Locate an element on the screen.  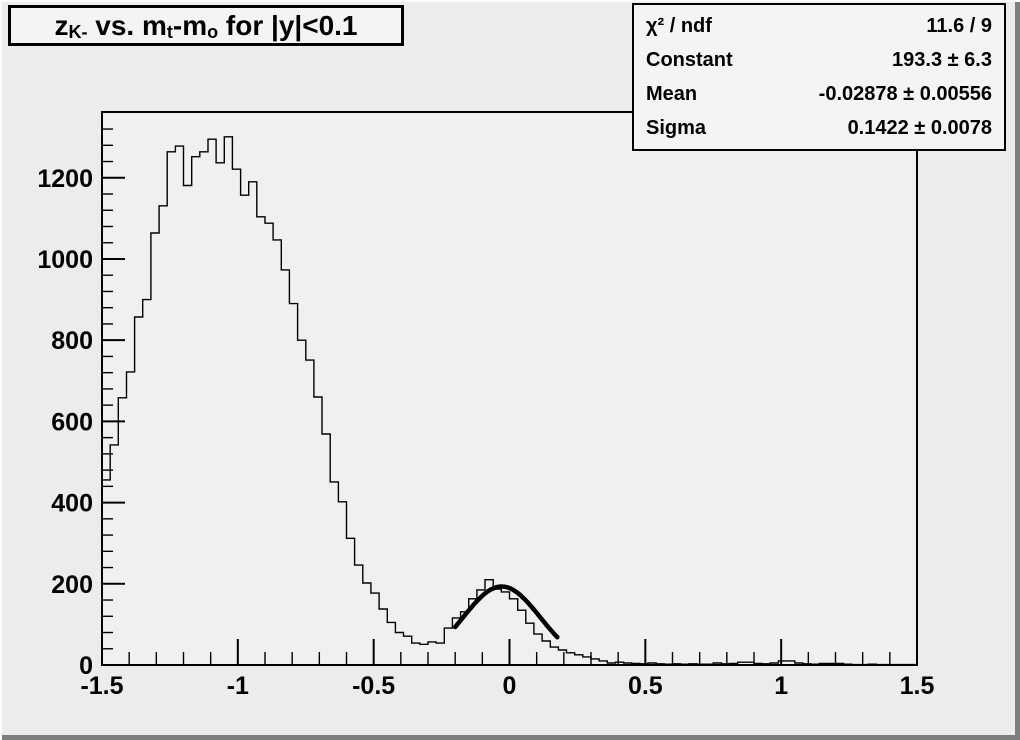
x-tick-label: 1 is located at coordinates (781, 686).